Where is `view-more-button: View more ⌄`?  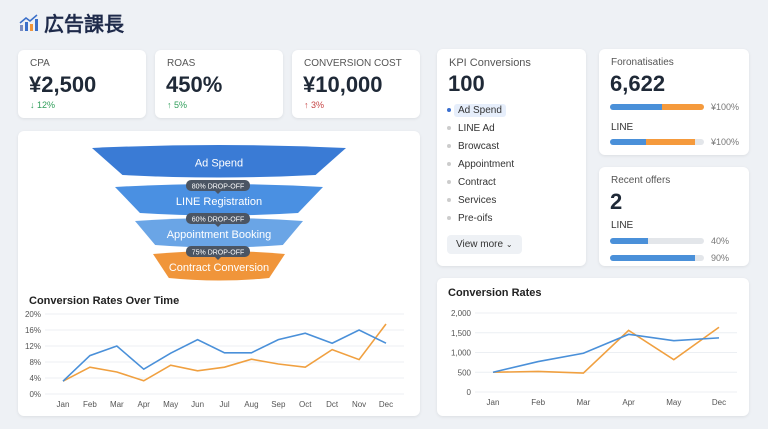 view-more-button: View more ⌄ is located at coordinates (484, 244).